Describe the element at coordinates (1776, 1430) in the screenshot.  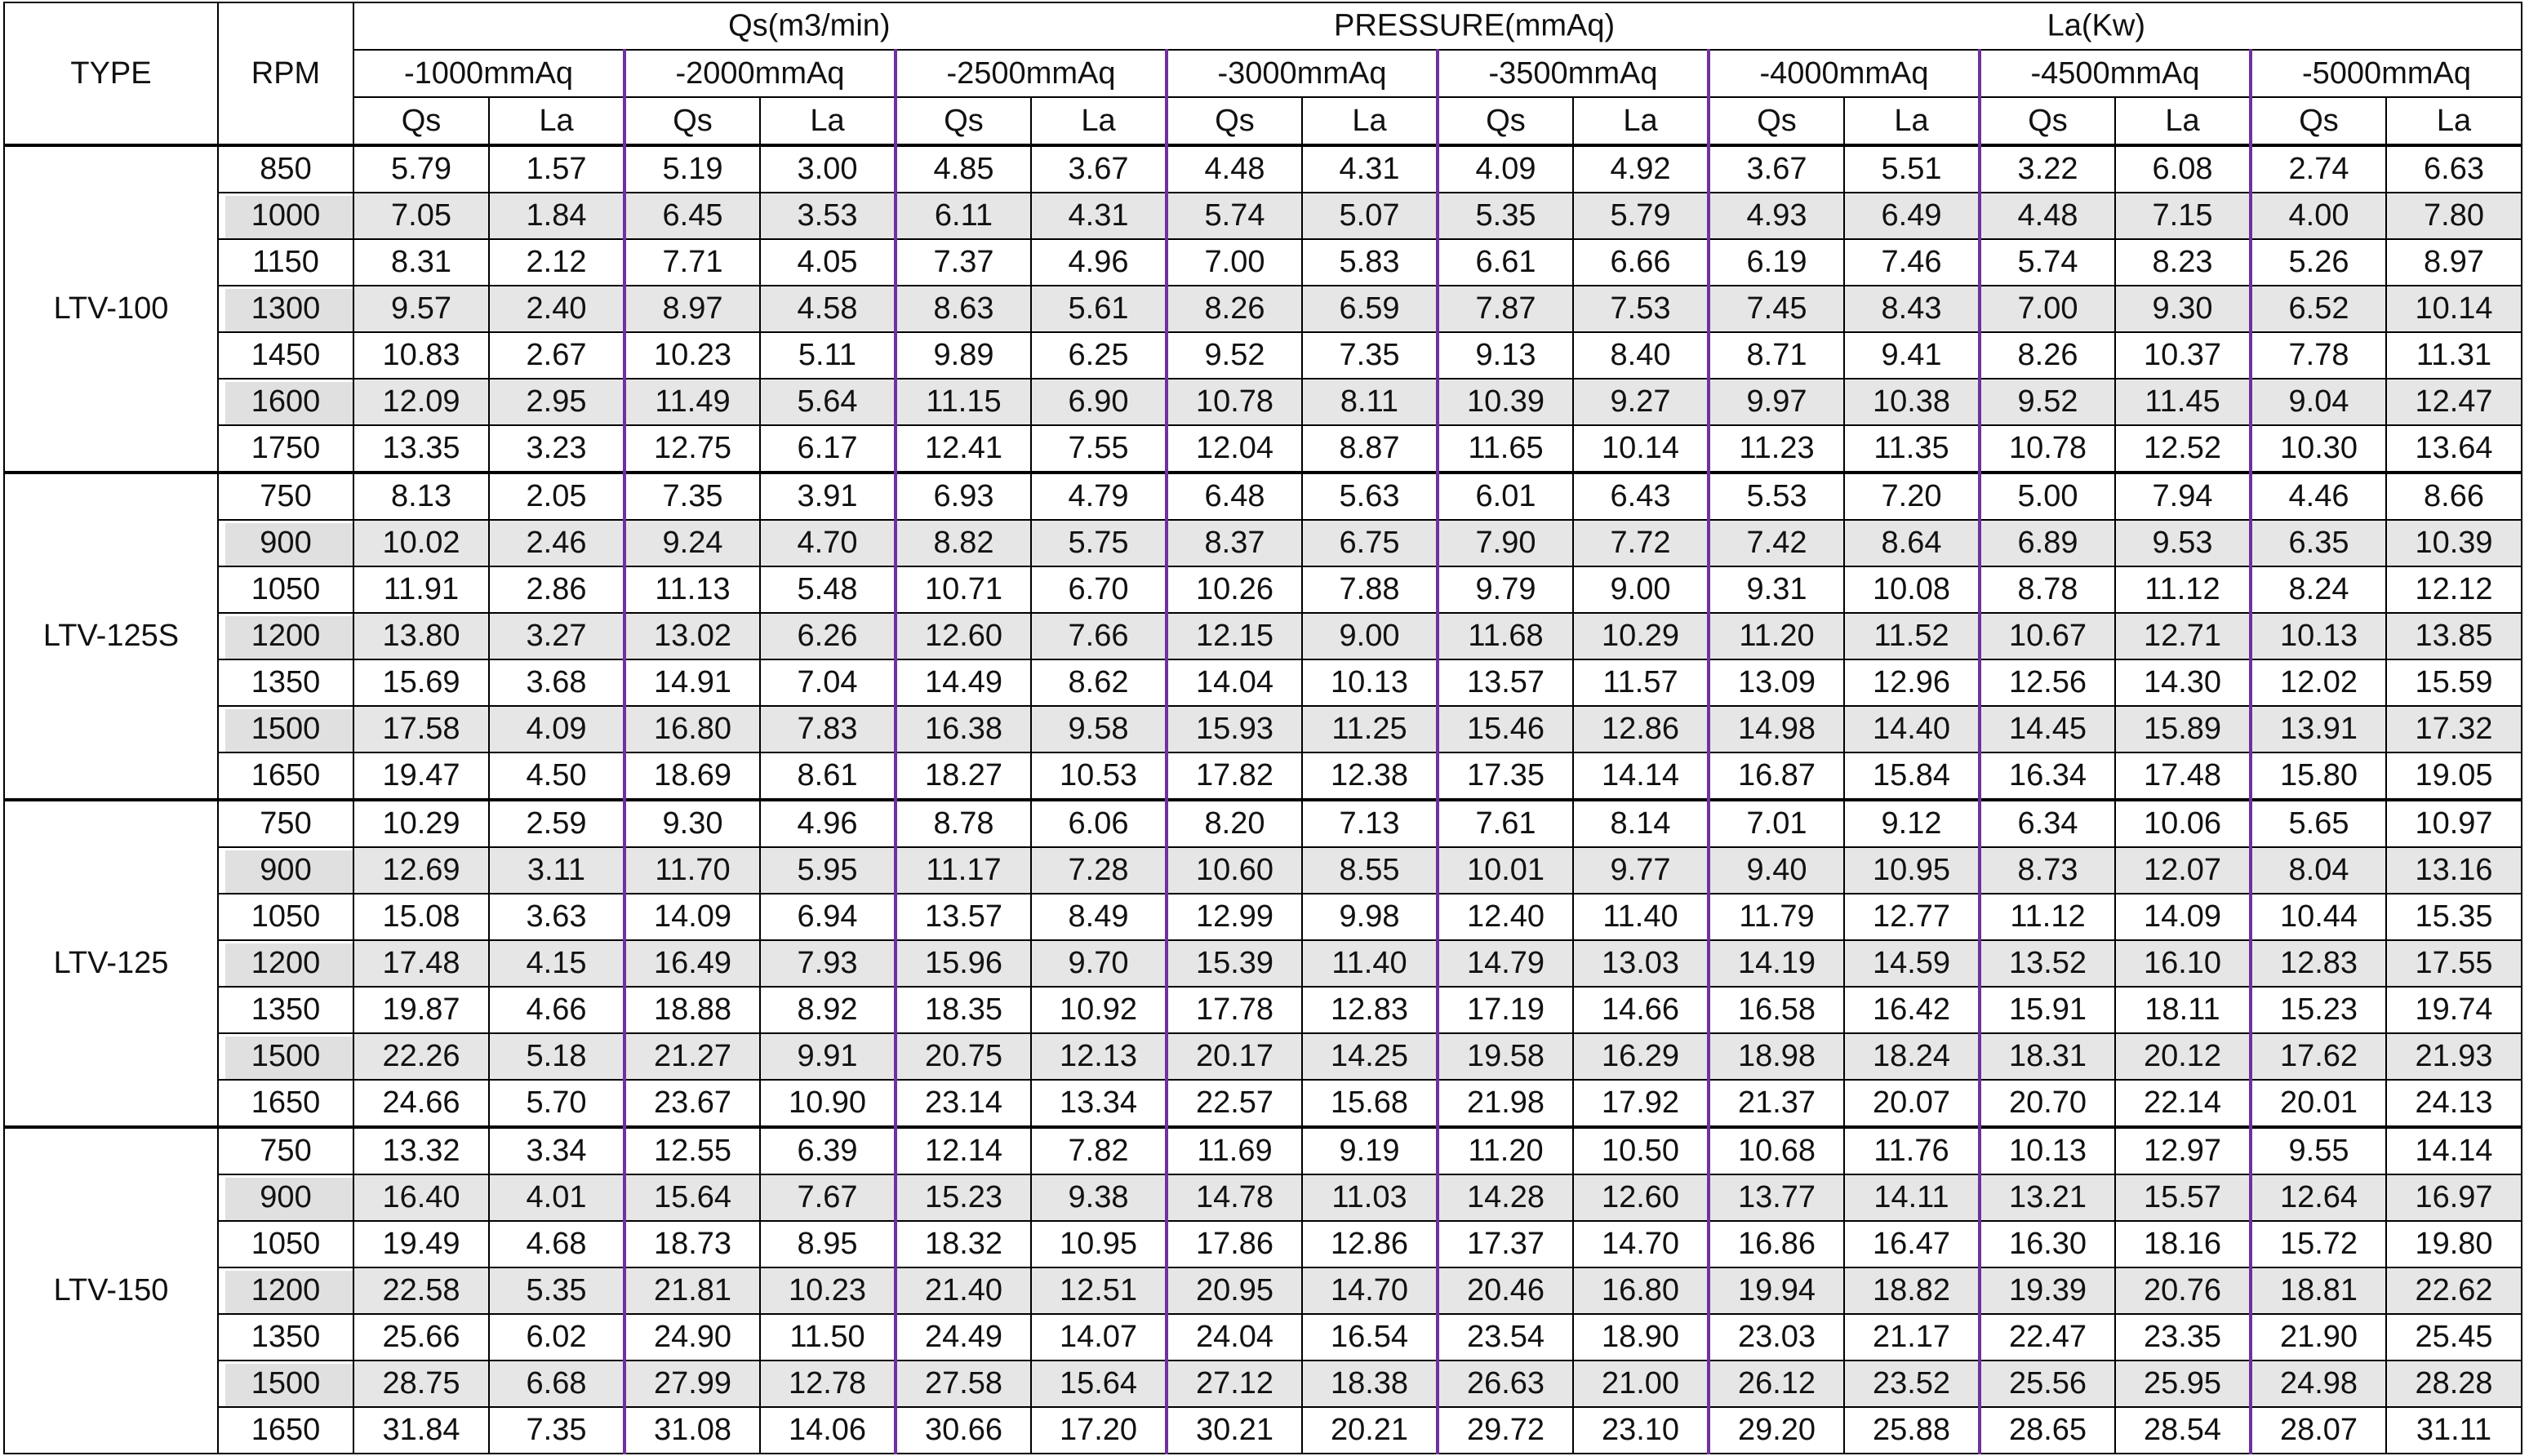
I see `value-cell: 29.20` at that location.